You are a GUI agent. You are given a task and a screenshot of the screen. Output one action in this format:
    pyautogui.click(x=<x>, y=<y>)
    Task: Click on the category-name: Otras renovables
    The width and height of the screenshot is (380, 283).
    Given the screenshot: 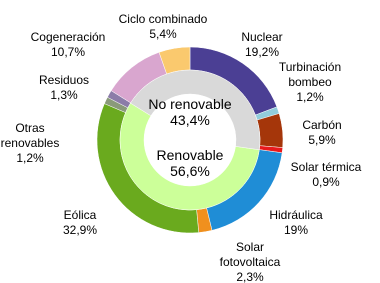 What is the action you would take?
    pyautogui.click(x=30, y=135)
    